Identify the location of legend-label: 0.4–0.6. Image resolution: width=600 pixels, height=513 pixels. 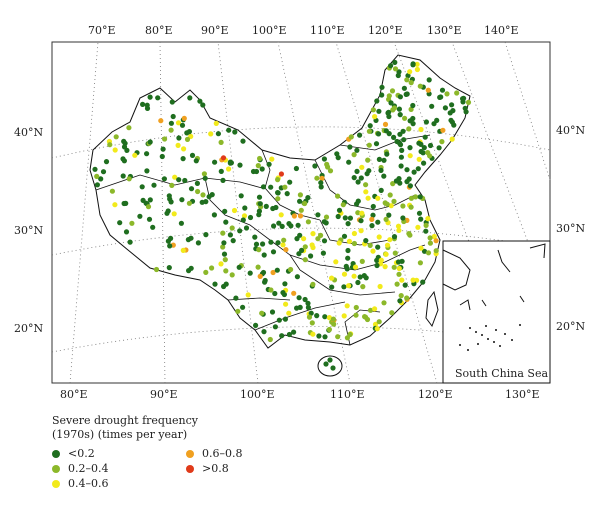
(88, 483).